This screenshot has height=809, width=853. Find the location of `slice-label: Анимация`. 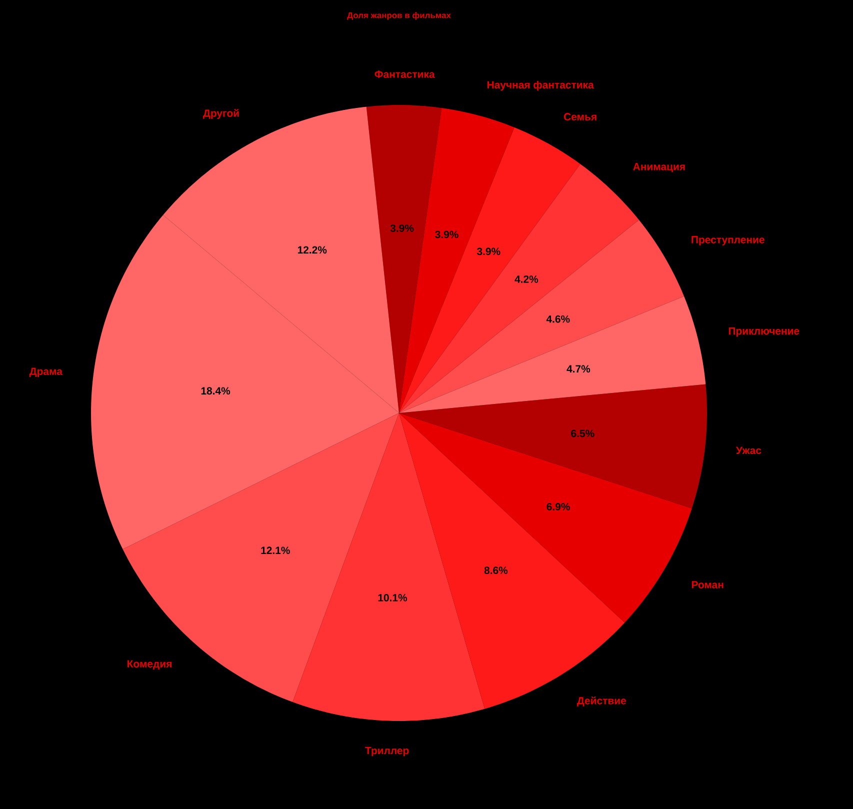

slice-label: Анимация is located at coordinates (659, 167).